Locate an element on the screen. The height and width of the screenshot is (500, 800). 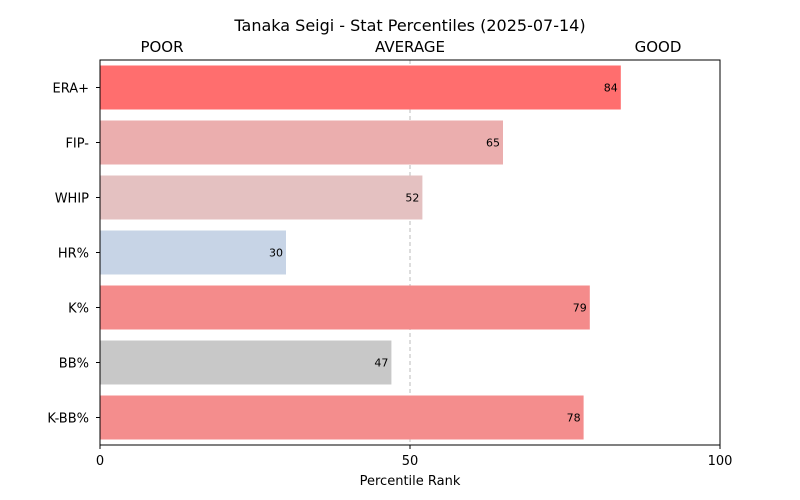
zone-label-good: GOOD is located at coordinates (658, 47).